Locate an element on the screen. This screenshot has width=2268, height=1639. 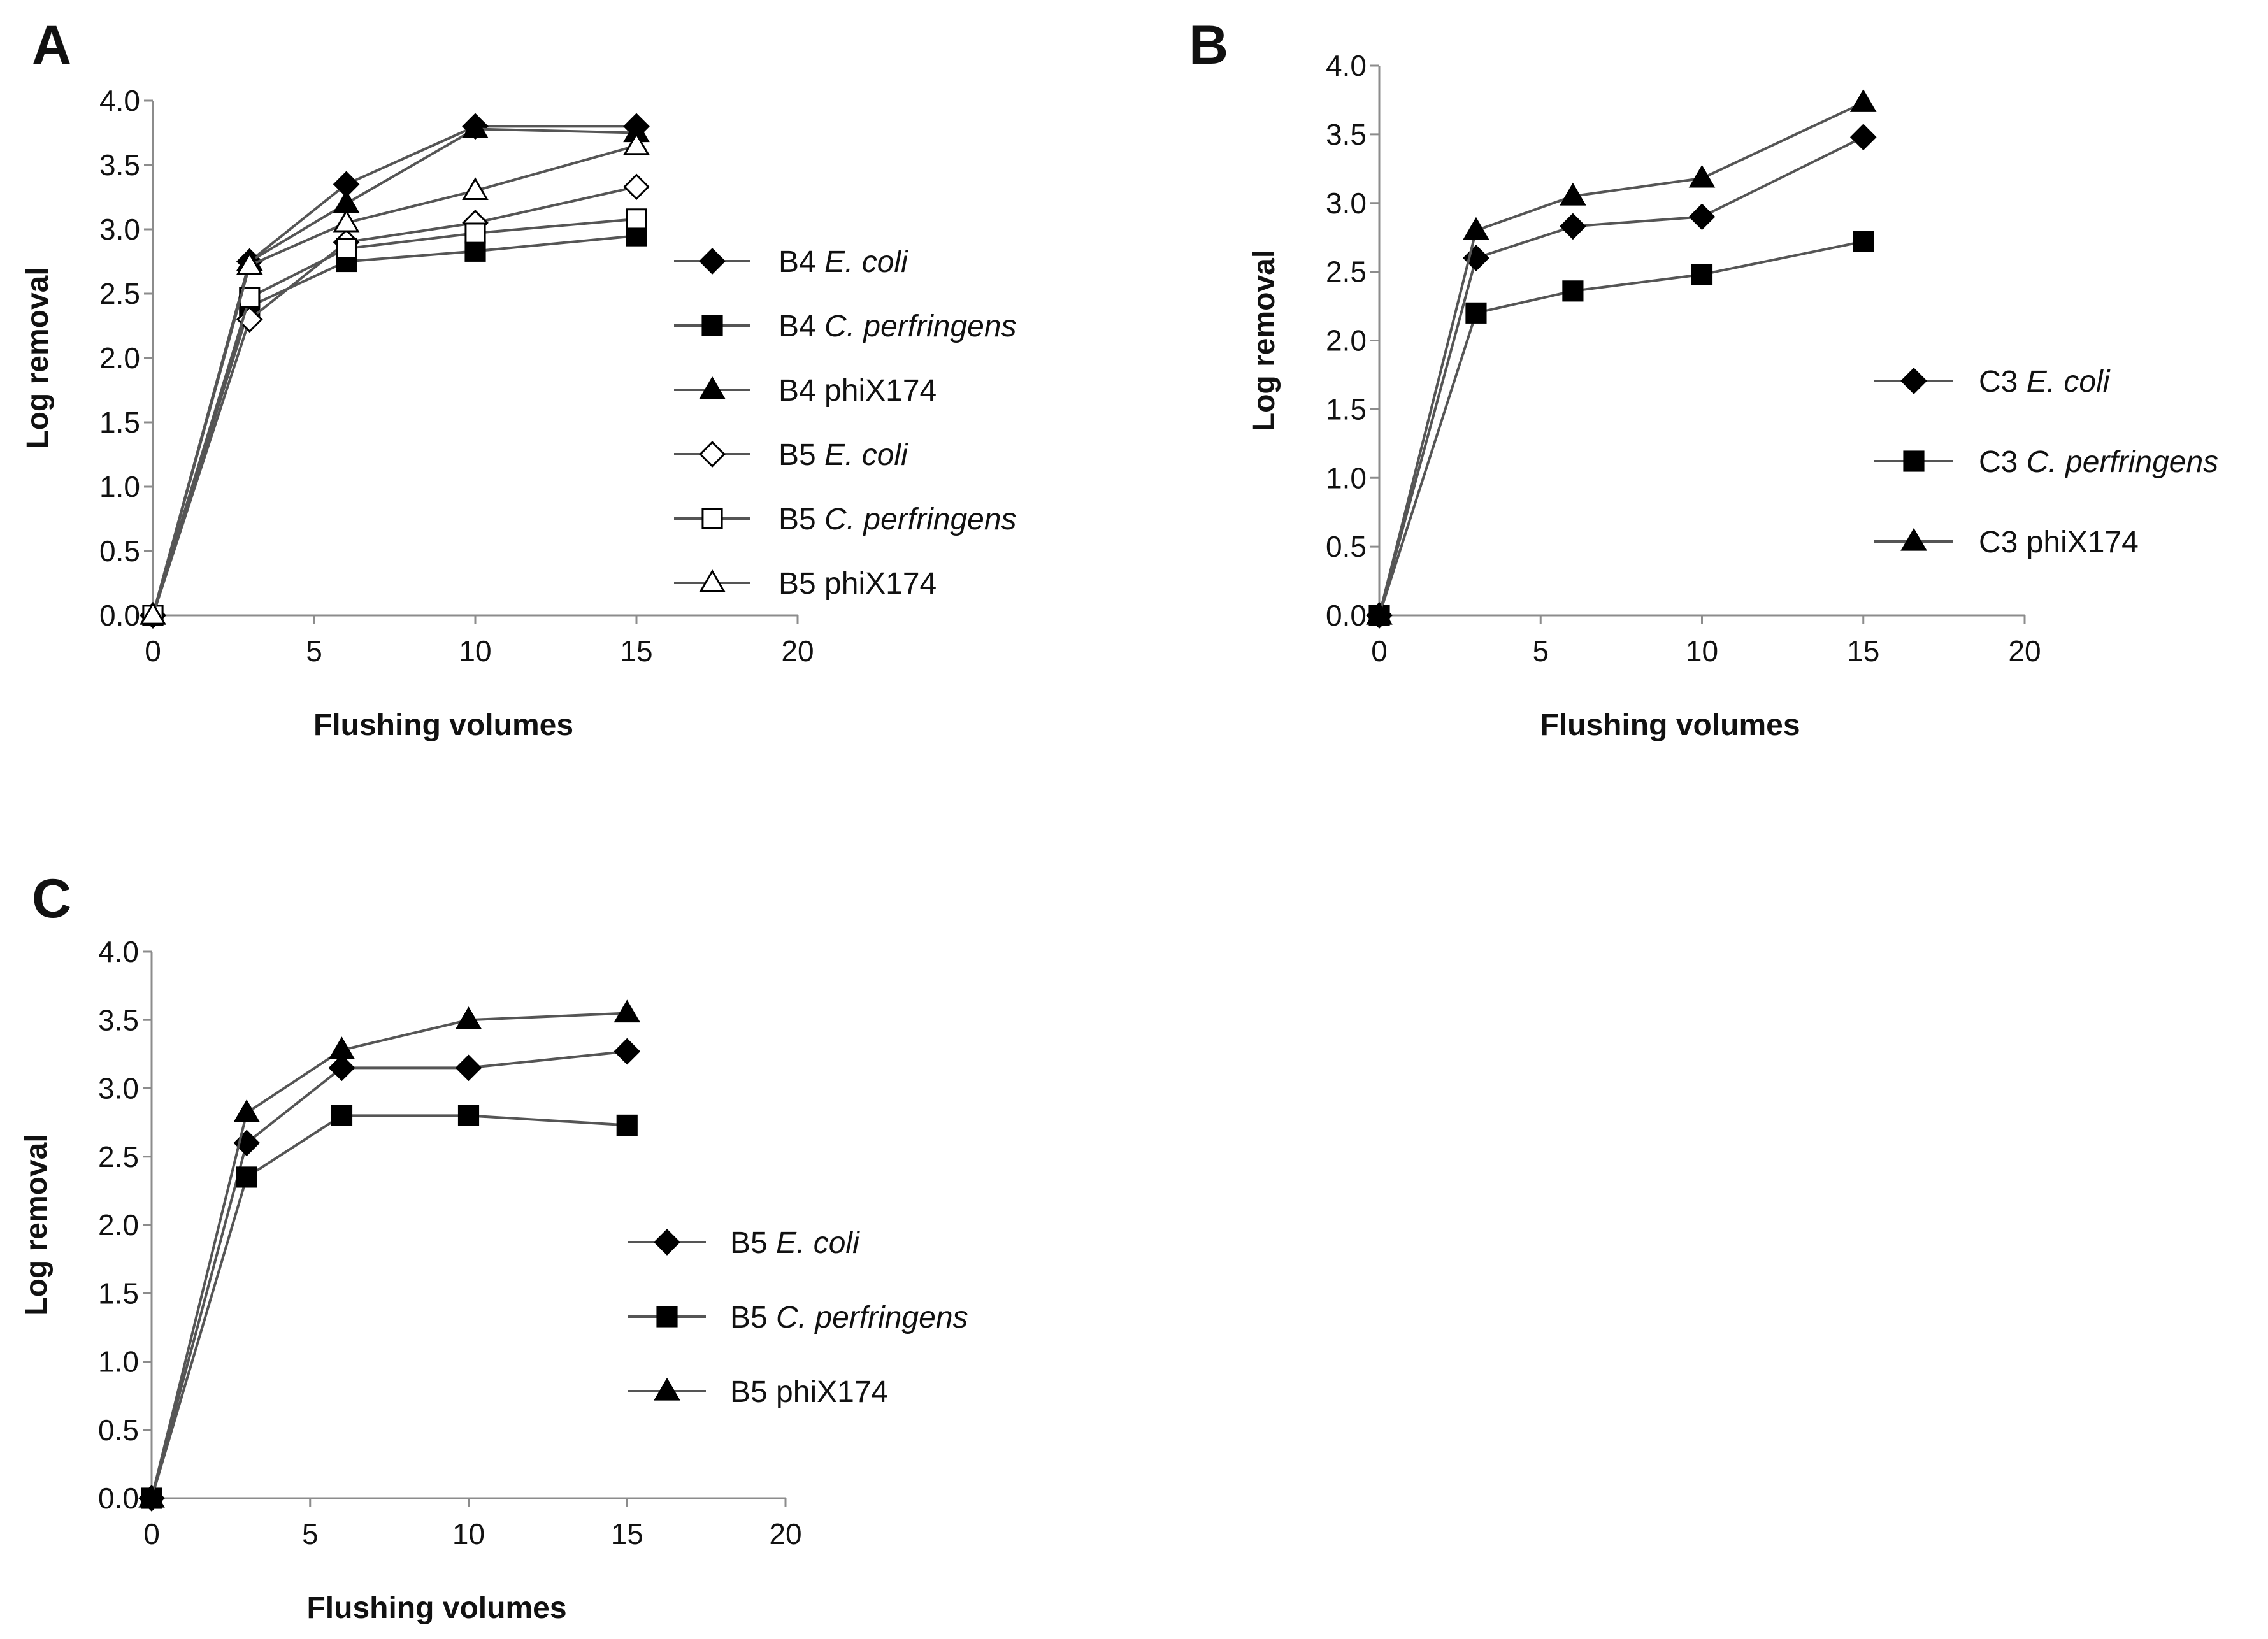
legend-item: B4 E. coli is located at coordinates (791, 262).